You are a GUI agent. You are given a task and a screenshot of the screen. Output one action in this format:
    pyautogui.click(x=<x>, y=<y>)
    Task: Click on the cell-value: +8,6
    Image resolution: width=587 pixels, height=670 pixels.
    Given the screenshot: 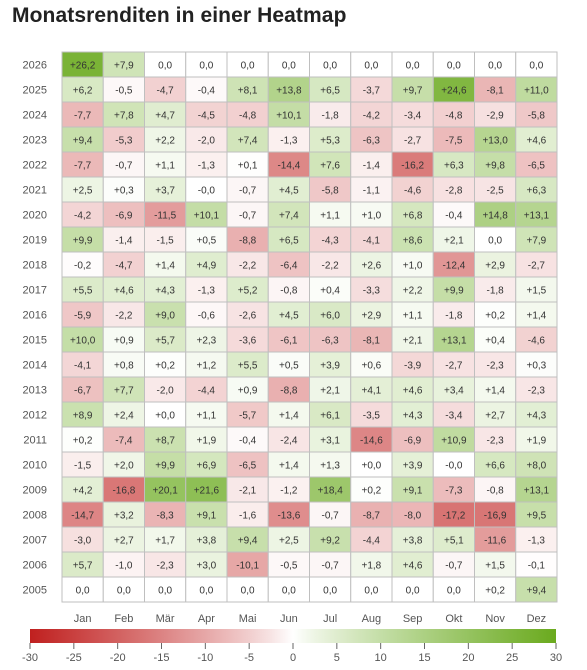 What is the action you would take?
    pyautogui.click(x=413, y=241)
    